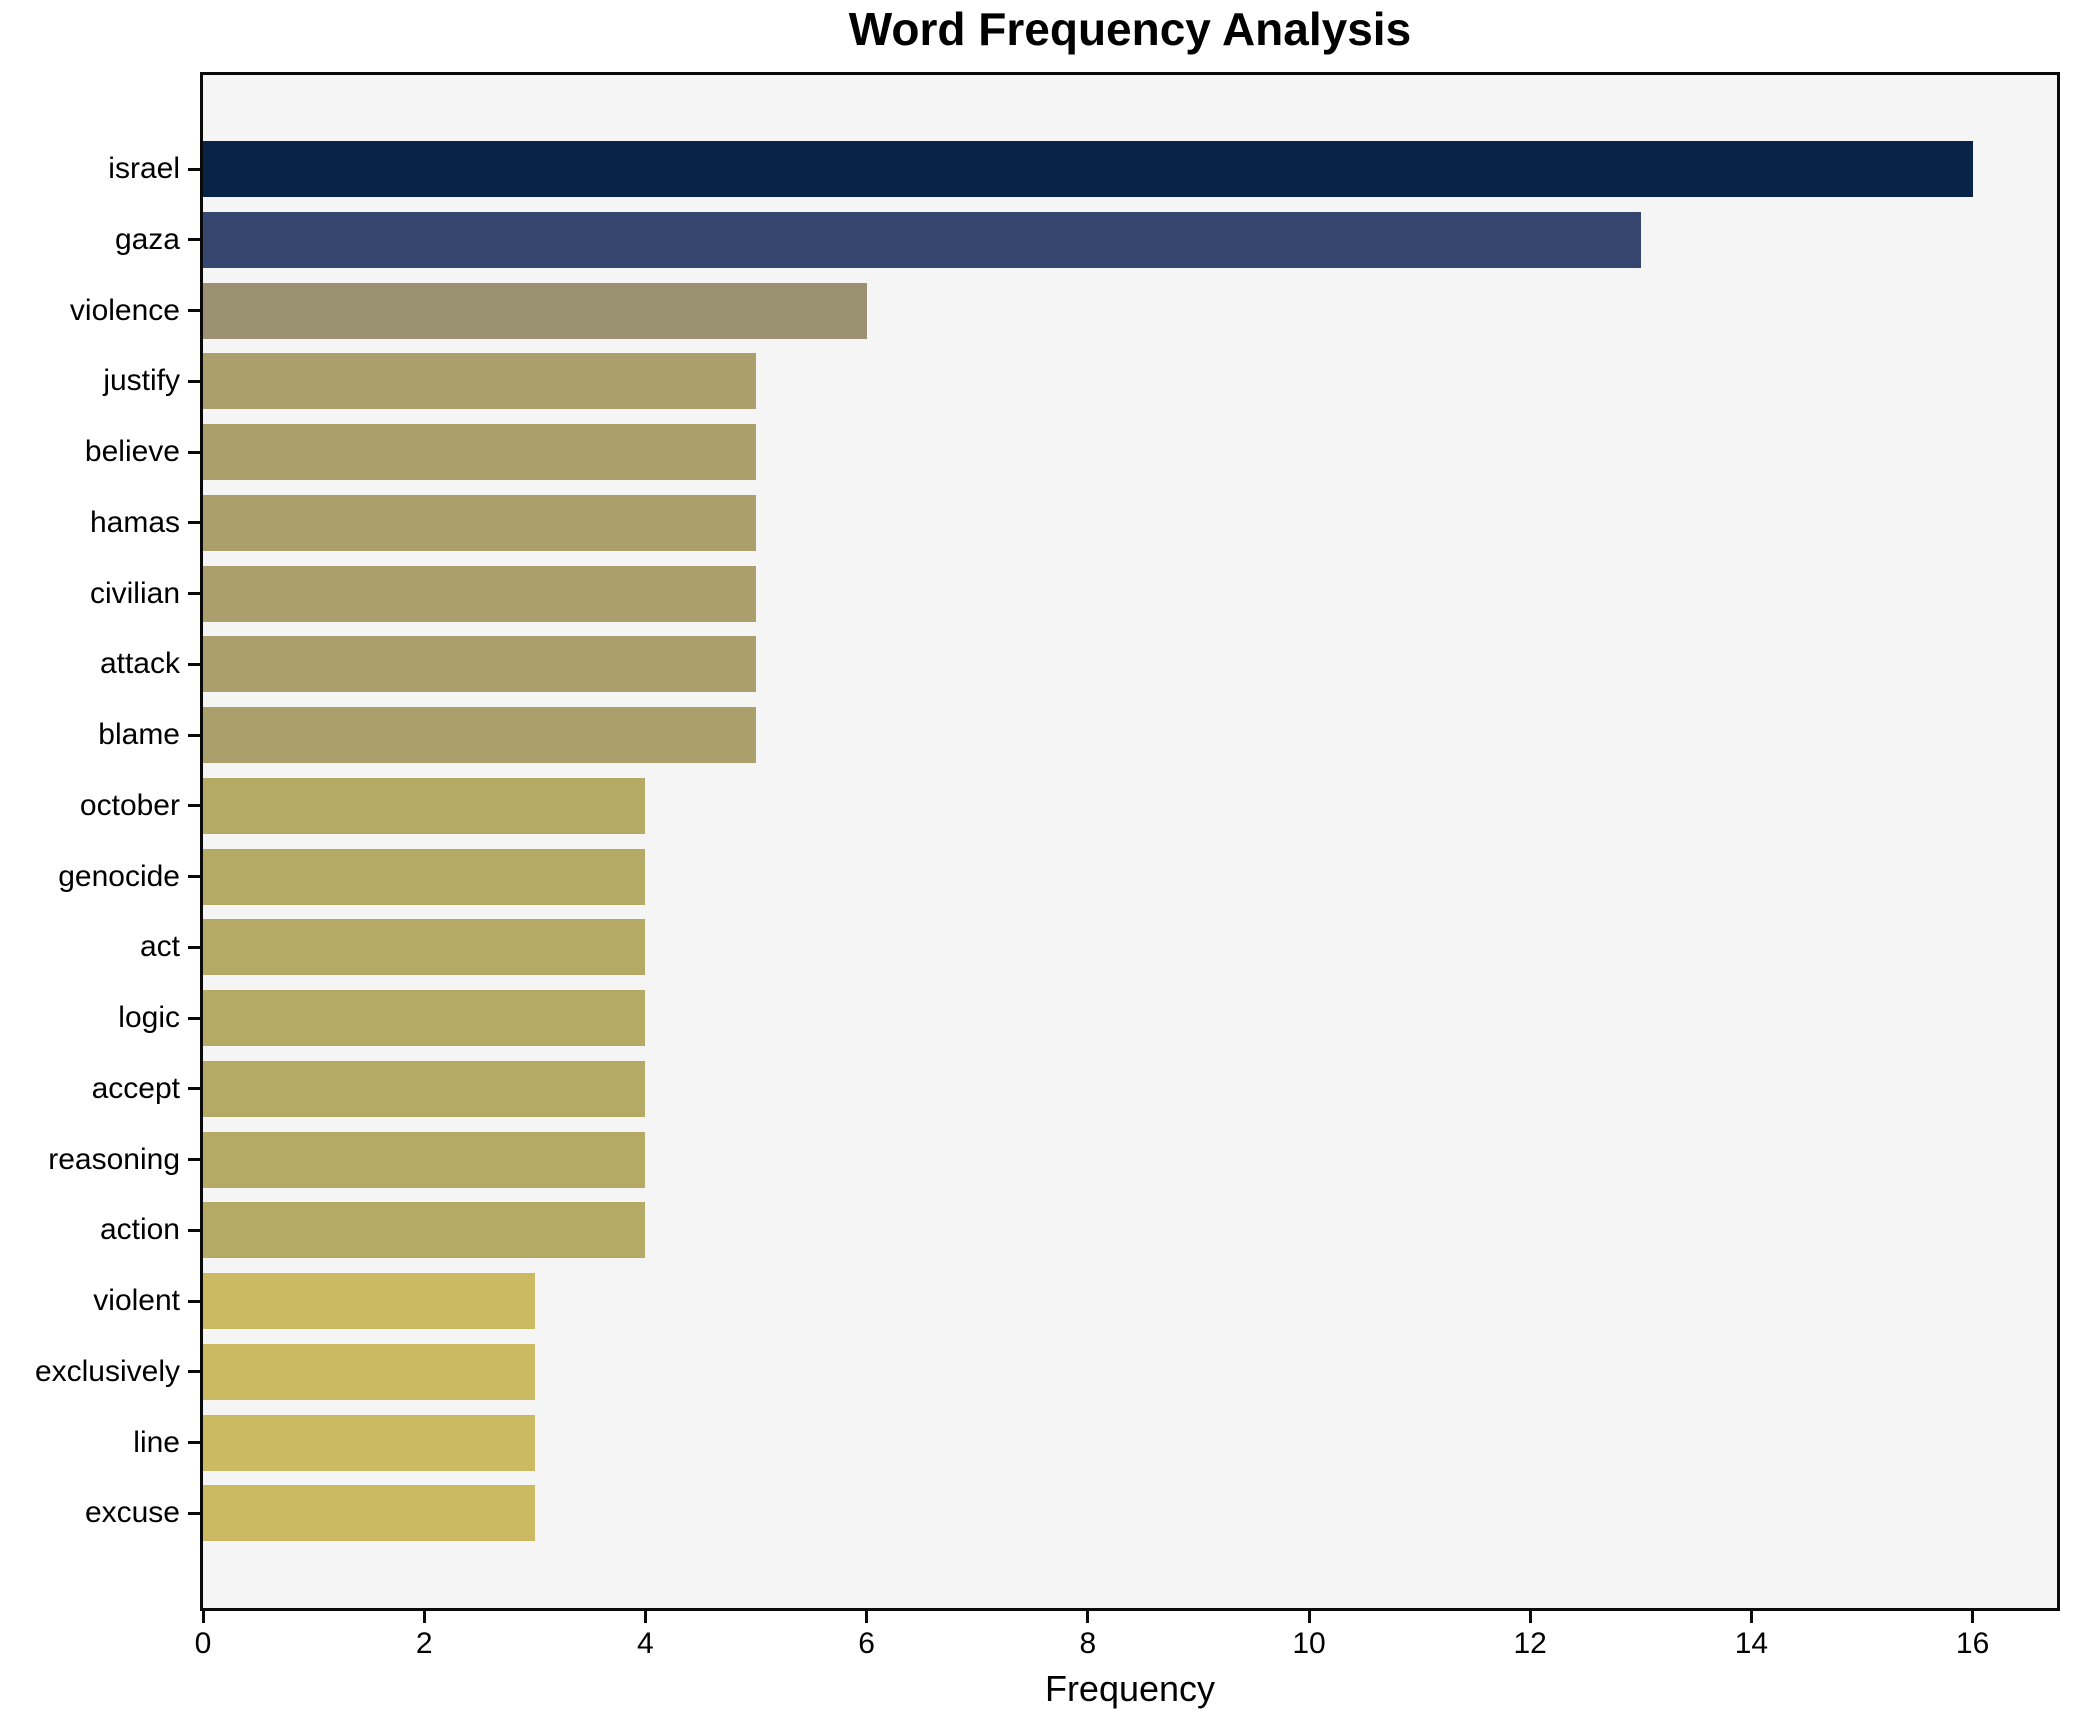  What do you see at coordinates (1751, 1643) in the screenshot?
I see `x-tick-label: 14` at bounding box center [1751, 1643].